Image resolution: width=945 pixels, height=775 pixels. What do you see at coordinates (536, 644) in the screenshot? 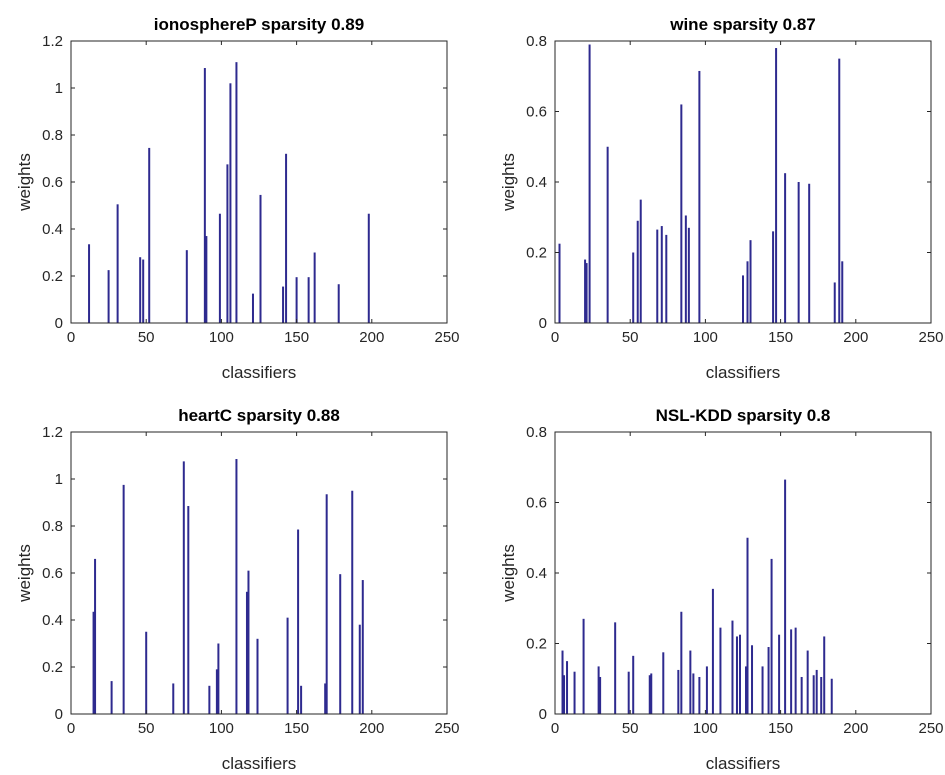
I see `y-tick-label: 0.2` at bounding box center [536, 644].